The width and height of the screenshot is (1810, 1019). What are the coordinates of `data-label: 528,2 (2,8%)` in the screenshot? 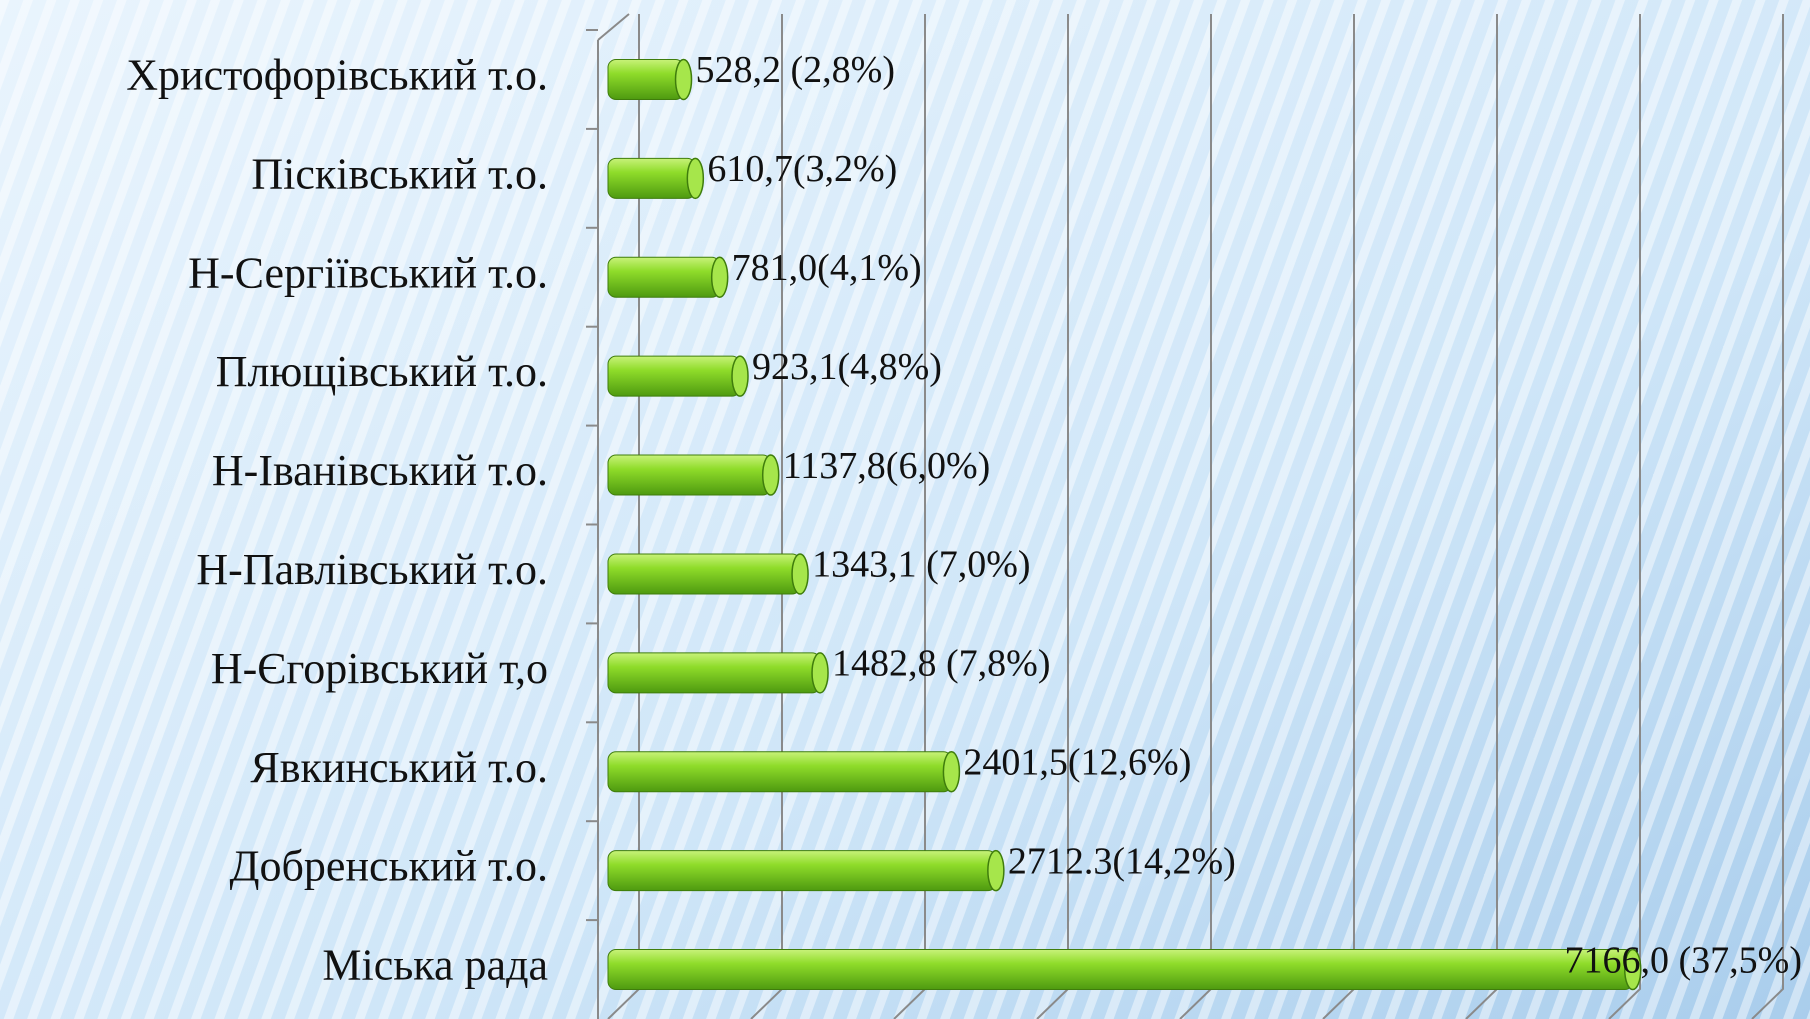 It's located at (795, 70).